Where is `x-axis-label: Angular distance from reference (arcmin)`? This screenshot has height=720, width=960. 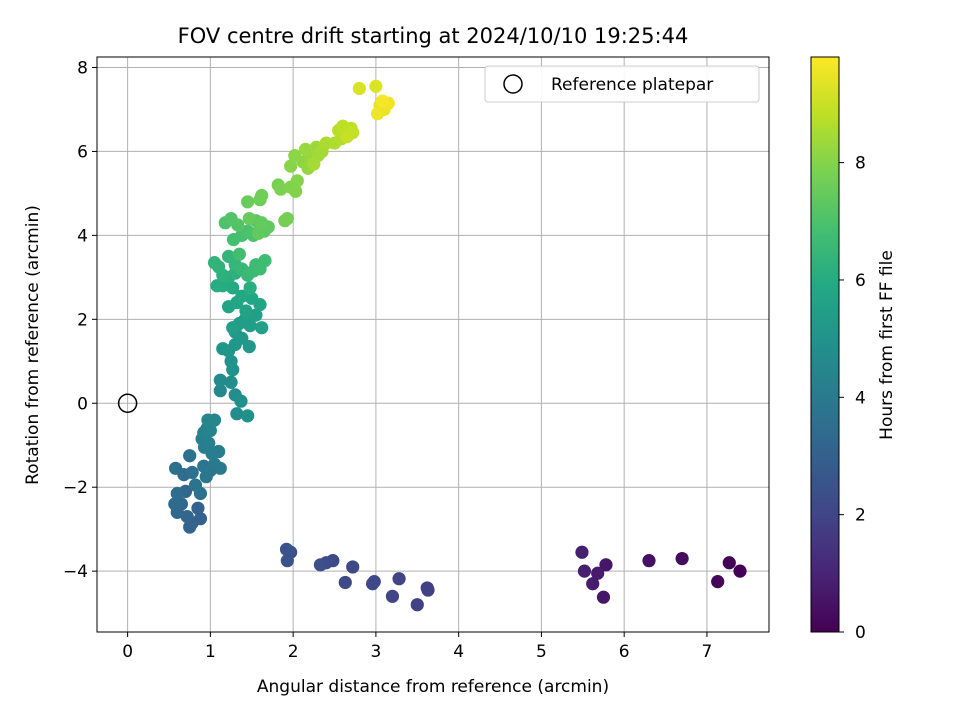
x-axis-label: Angular distance from reference (arcmin) is located at coordinates (433, 687).